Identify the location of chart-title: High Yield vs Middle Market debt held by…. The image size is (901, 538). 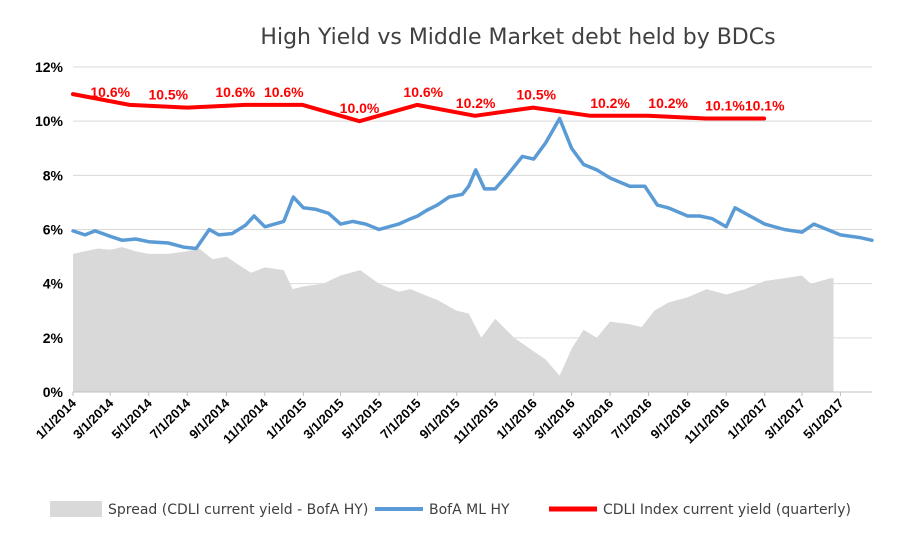
(517, 37).